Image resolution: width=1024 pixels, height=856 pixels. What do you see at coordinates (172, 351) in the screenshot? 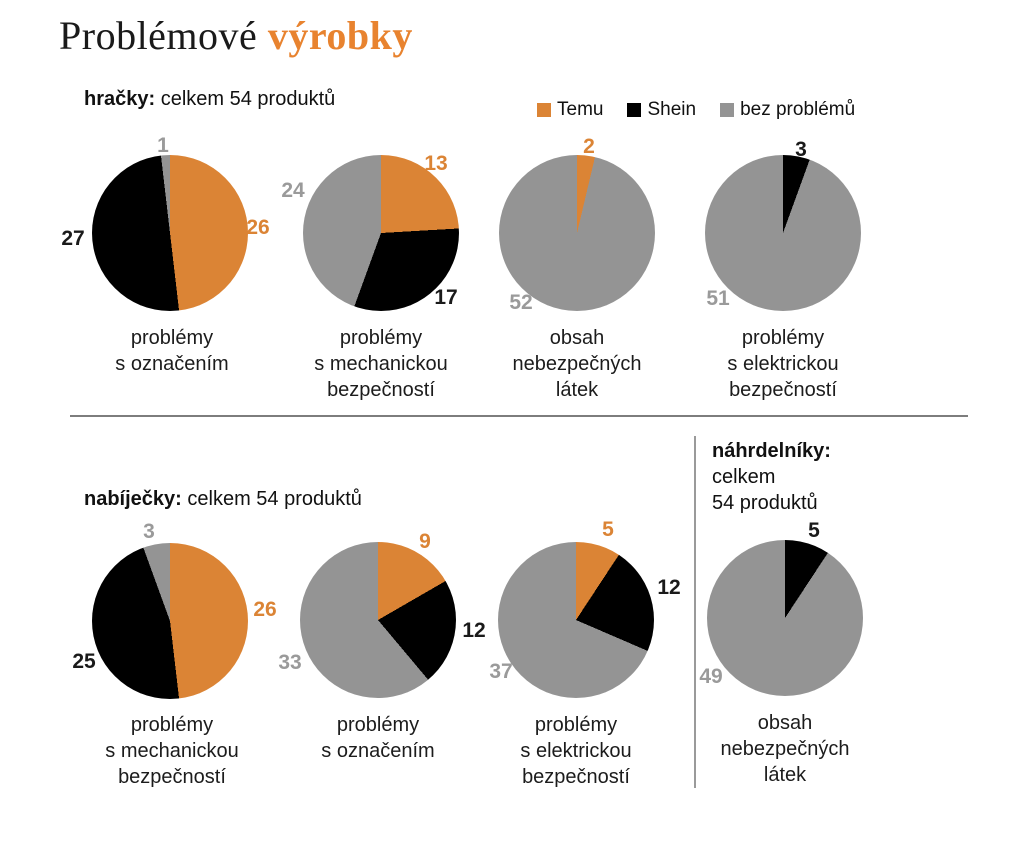
I see `pie-caption-toys-labelling: problémy s označením` at bounding box center [172, 351].